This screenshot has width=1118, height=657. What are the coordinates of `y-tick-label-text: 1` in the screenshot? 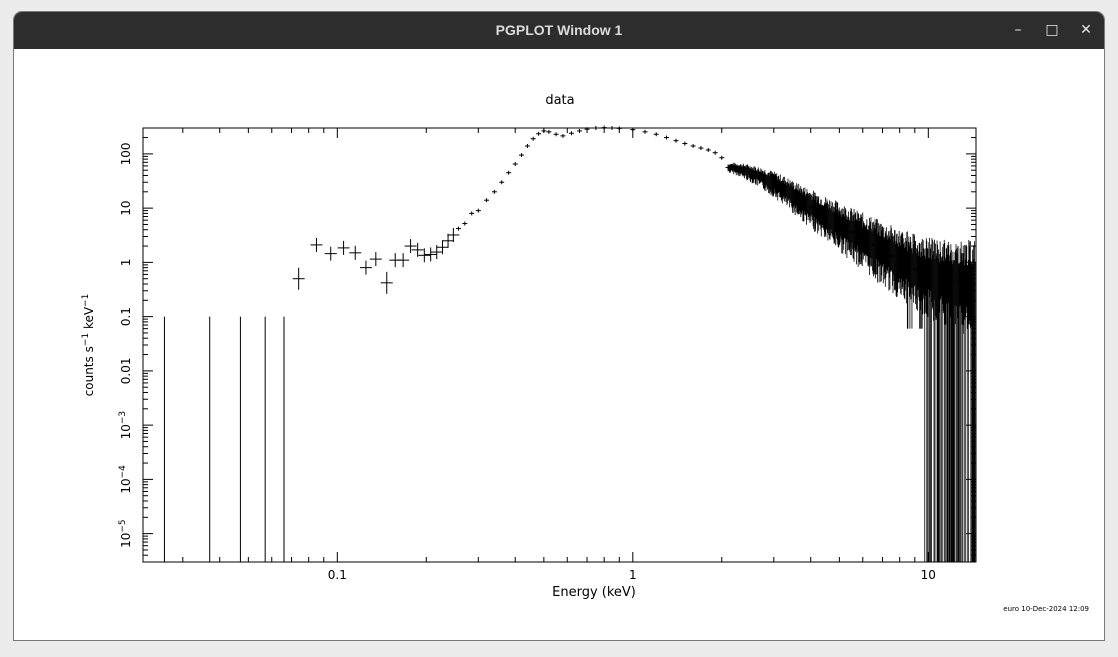 It's located at (126, 263).